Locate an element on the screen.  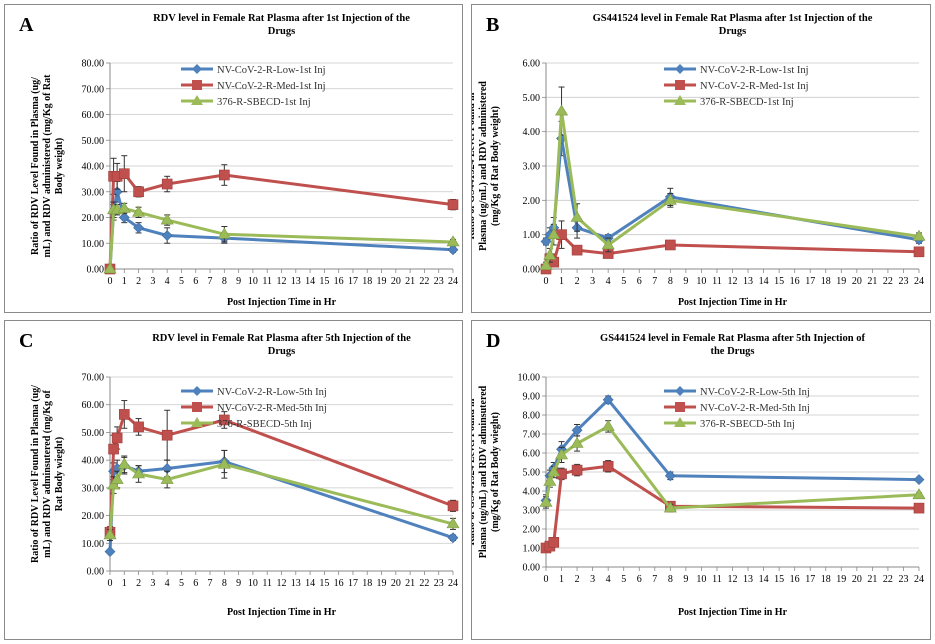
y-tick-label: 50.00 is located at coordinates (93, 433).